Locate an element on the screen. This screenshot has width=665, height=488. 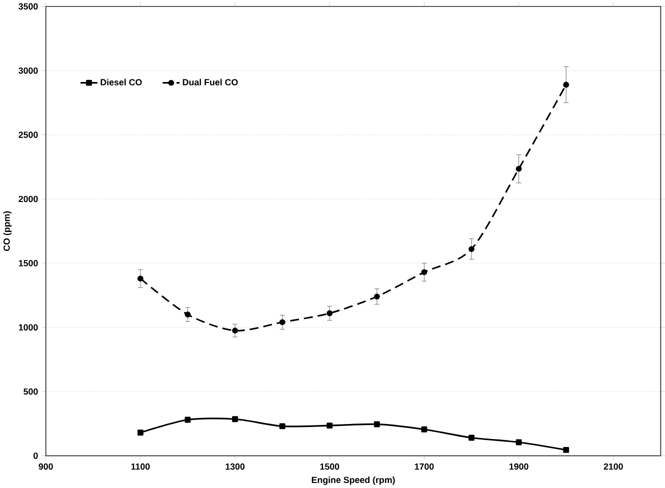
x-tick-label: 1100 is located at coordinates (140, 466).